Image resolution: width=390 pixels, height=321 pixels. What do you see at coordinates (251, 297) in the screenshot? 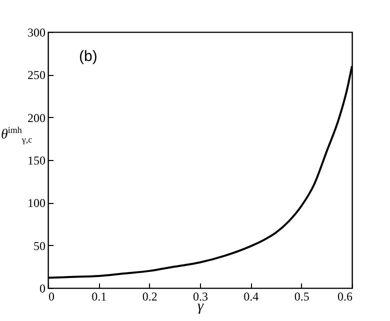
I see `x-tick-label: 0.4` at bounding box center [251, 297].